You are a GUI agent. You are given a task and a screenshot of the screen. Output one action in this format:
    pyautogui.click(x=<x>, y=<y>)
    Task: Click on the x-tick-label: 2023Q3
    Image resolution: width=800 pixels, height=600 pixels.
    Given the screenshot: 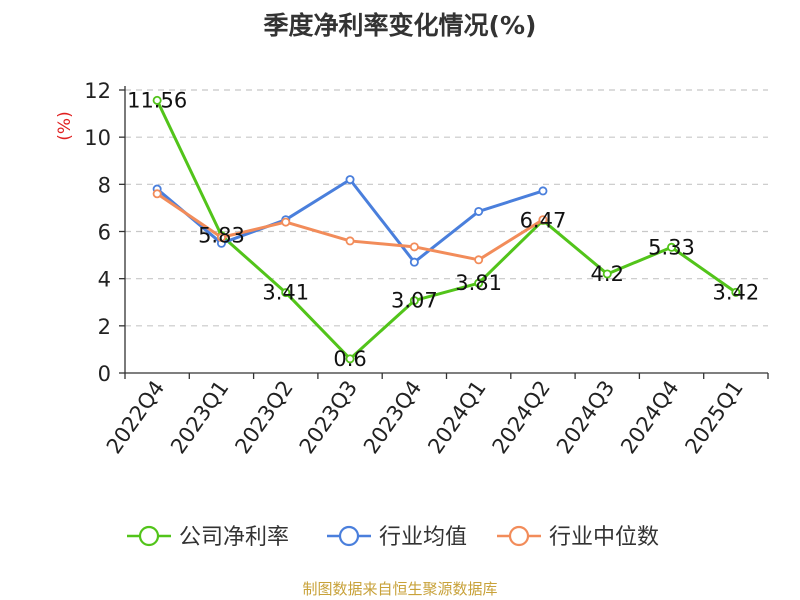 What is the action you would take?
    pyautogui.click(x=328, y=417)
    